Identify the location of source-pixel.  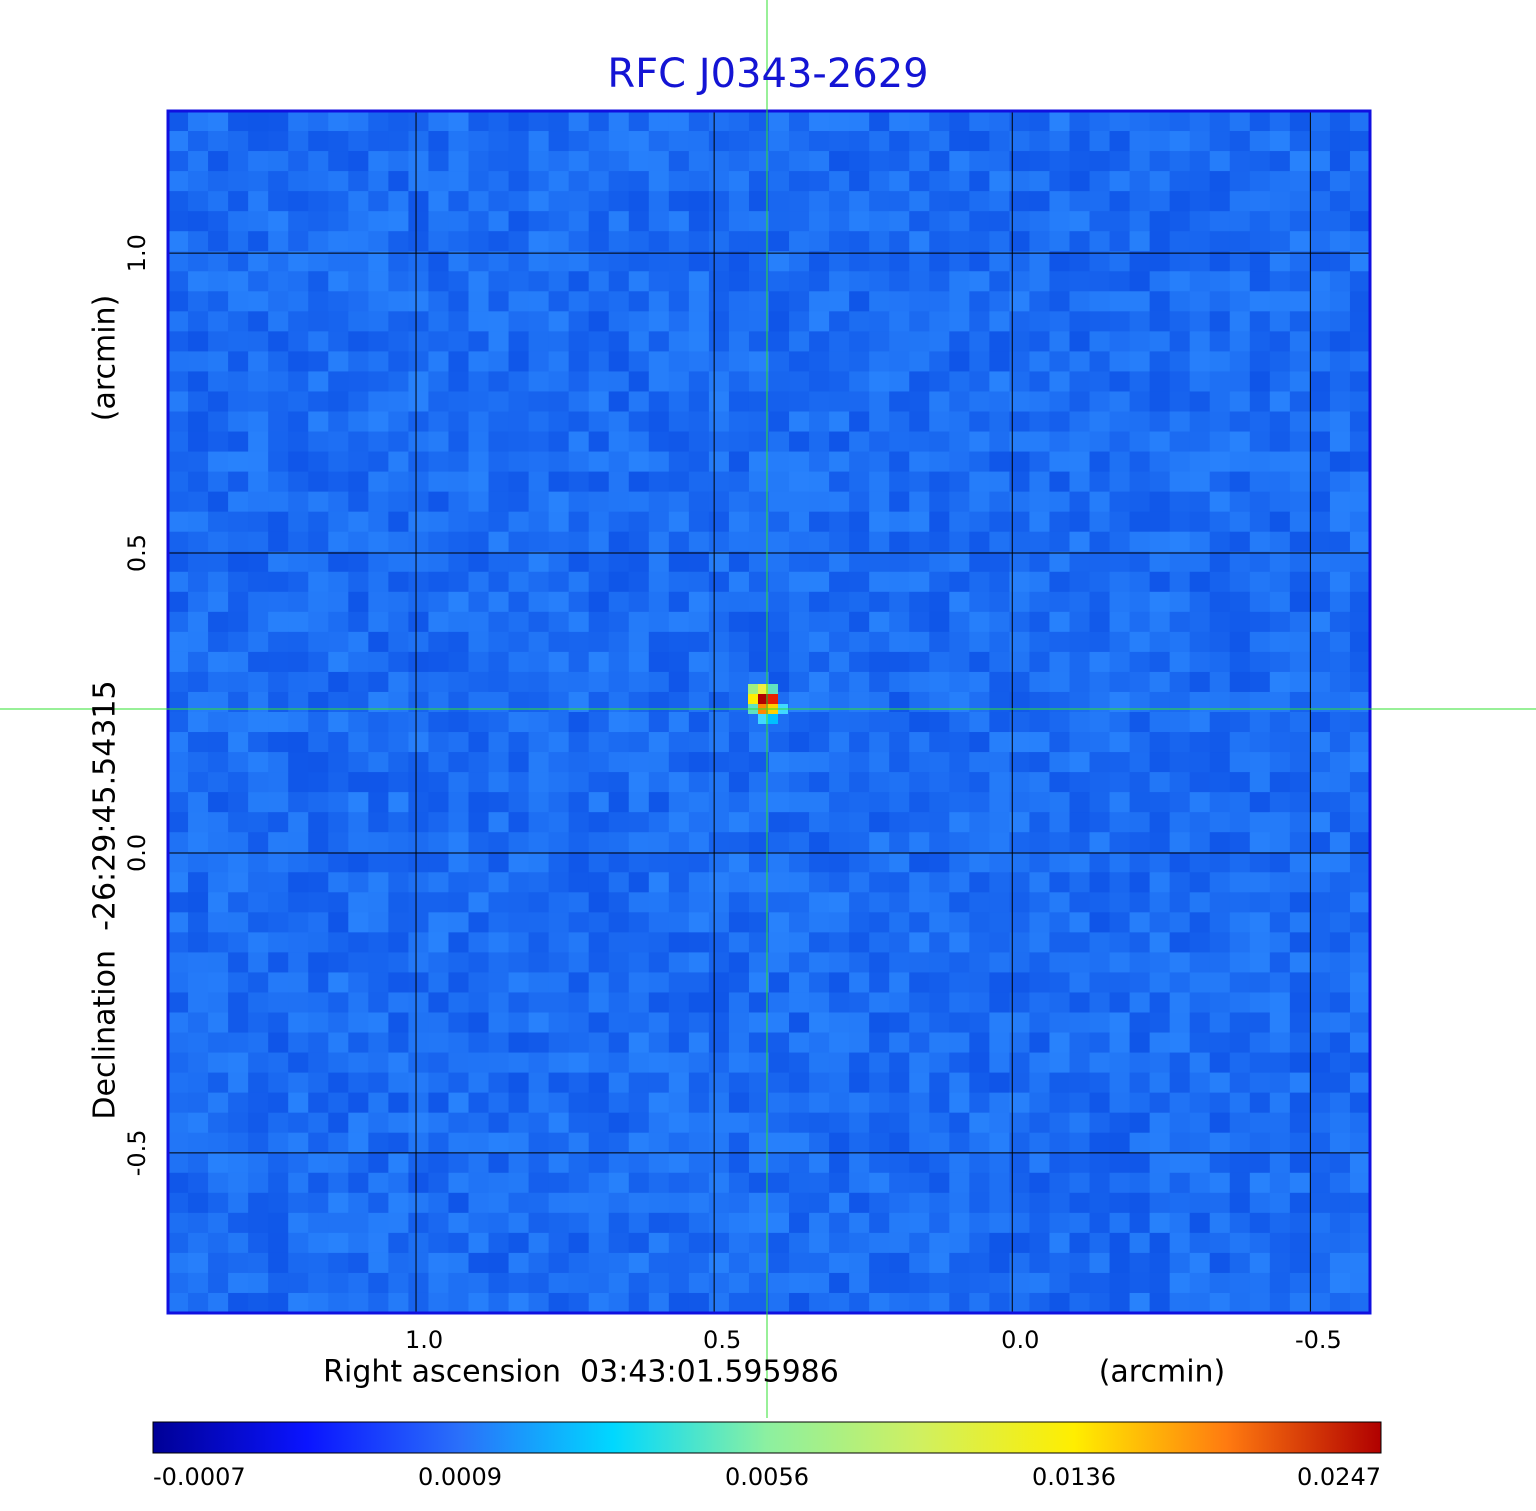
(773, 699).